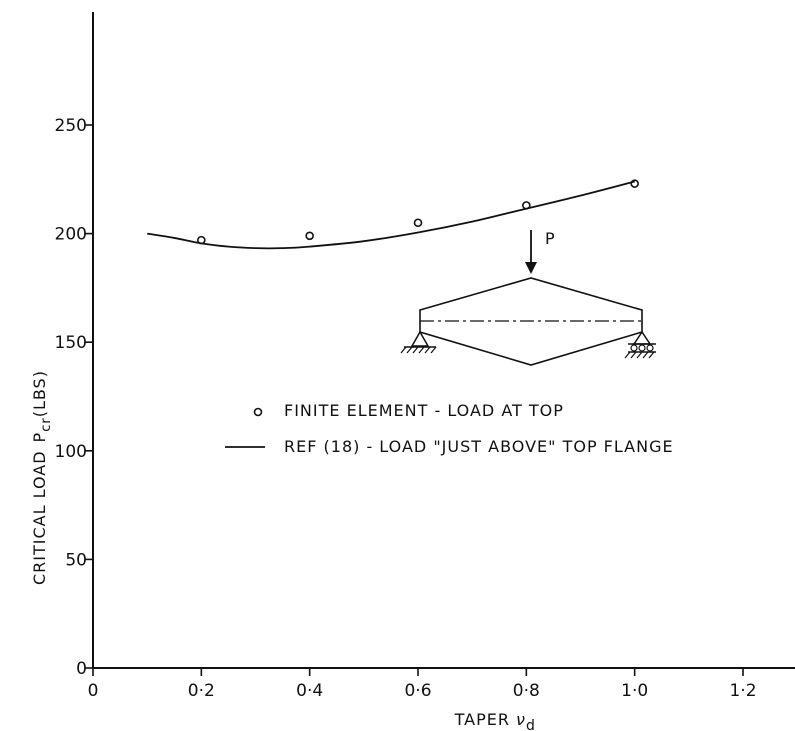 This screenshot has height=731, width=795. I want to click on x-tick-label: 0·4, so click(309, 691).